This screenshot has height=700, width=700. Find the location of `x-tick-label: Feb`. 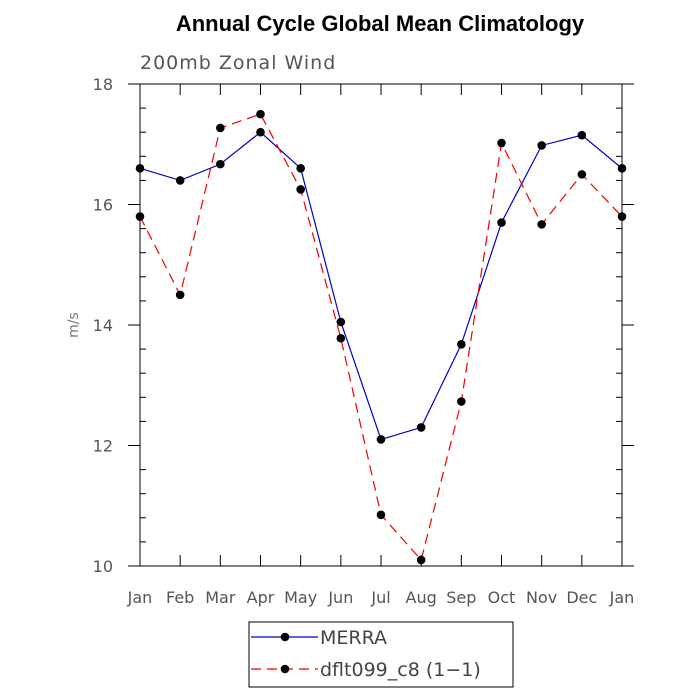

x-tick-label: Feb is located at coordinates (180, 597).